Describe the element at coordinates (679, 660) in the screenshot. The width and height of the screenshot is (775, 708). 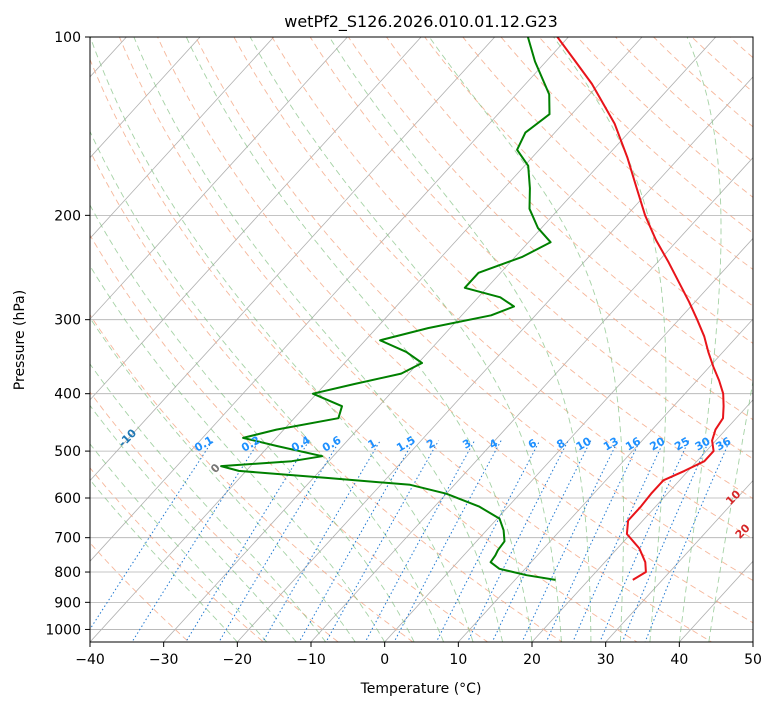
I see `x-tick-label: 40` at that location.